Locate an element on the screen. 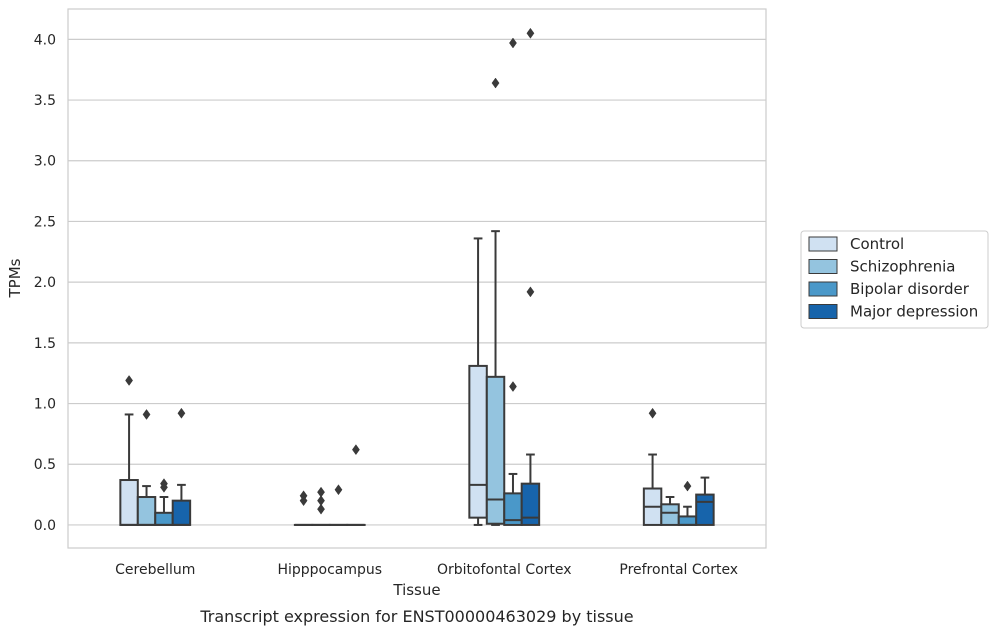 This screenshot has height=634, width=997. y-tick-label: 1.5 is located at coordinates (45, 344).